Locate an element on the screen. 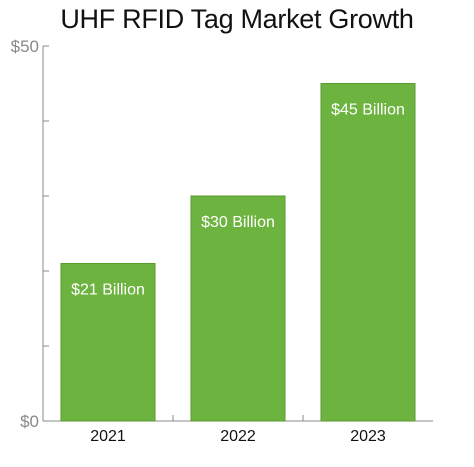 The width and height of the screenshot is (474, 467). bar-2021 is located at coordinates (108, 342).